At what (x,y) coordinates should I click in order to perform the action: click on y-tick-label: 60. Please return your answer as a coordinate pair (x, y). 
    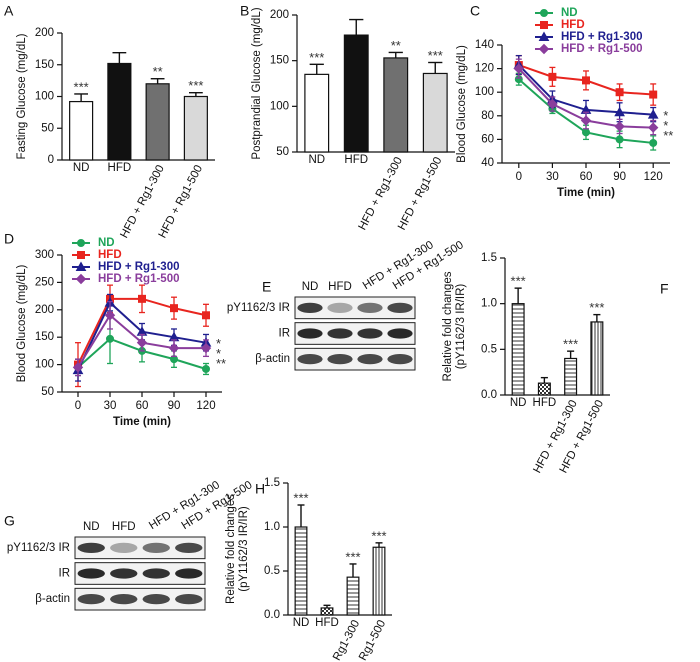
    Looking at the image, I should click on (487, 139).